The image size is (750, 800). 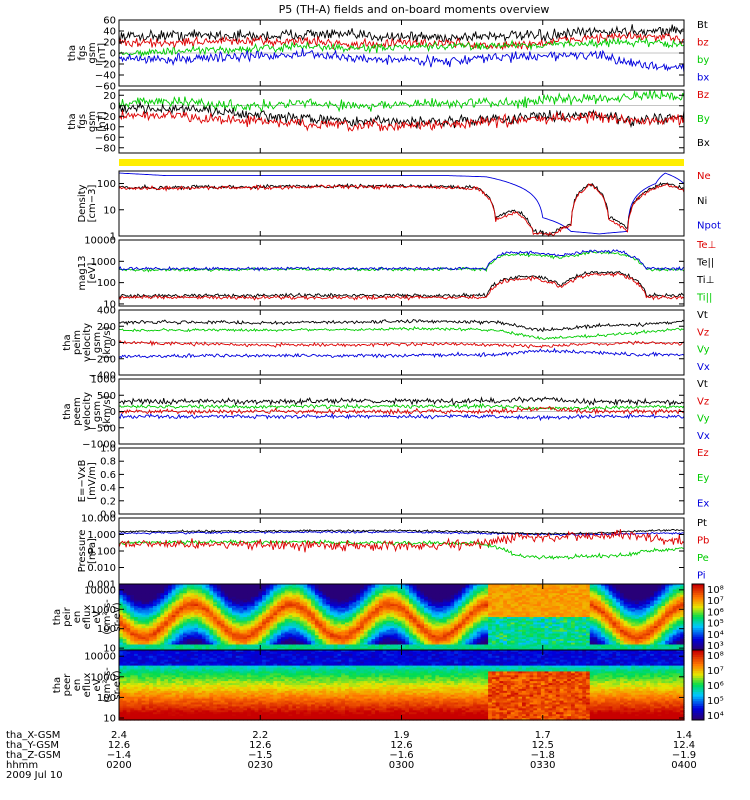 I want to click on y-tick-label: 40, so click(x=109, y=32).